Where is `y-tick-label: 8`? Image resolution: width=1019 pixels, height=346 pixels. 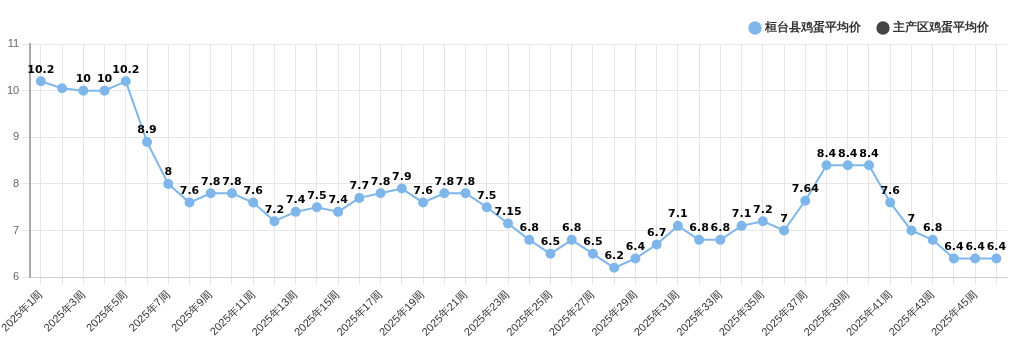
y-tick-label: 8 is located at coordinates (16, 182).